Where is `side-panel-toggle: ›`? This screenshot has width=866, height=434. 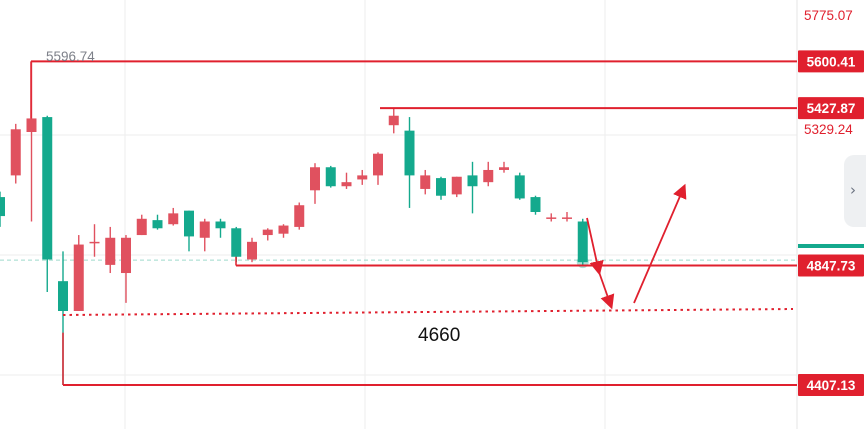
side-panel-toggle: › is located at coordinates (855, 191).